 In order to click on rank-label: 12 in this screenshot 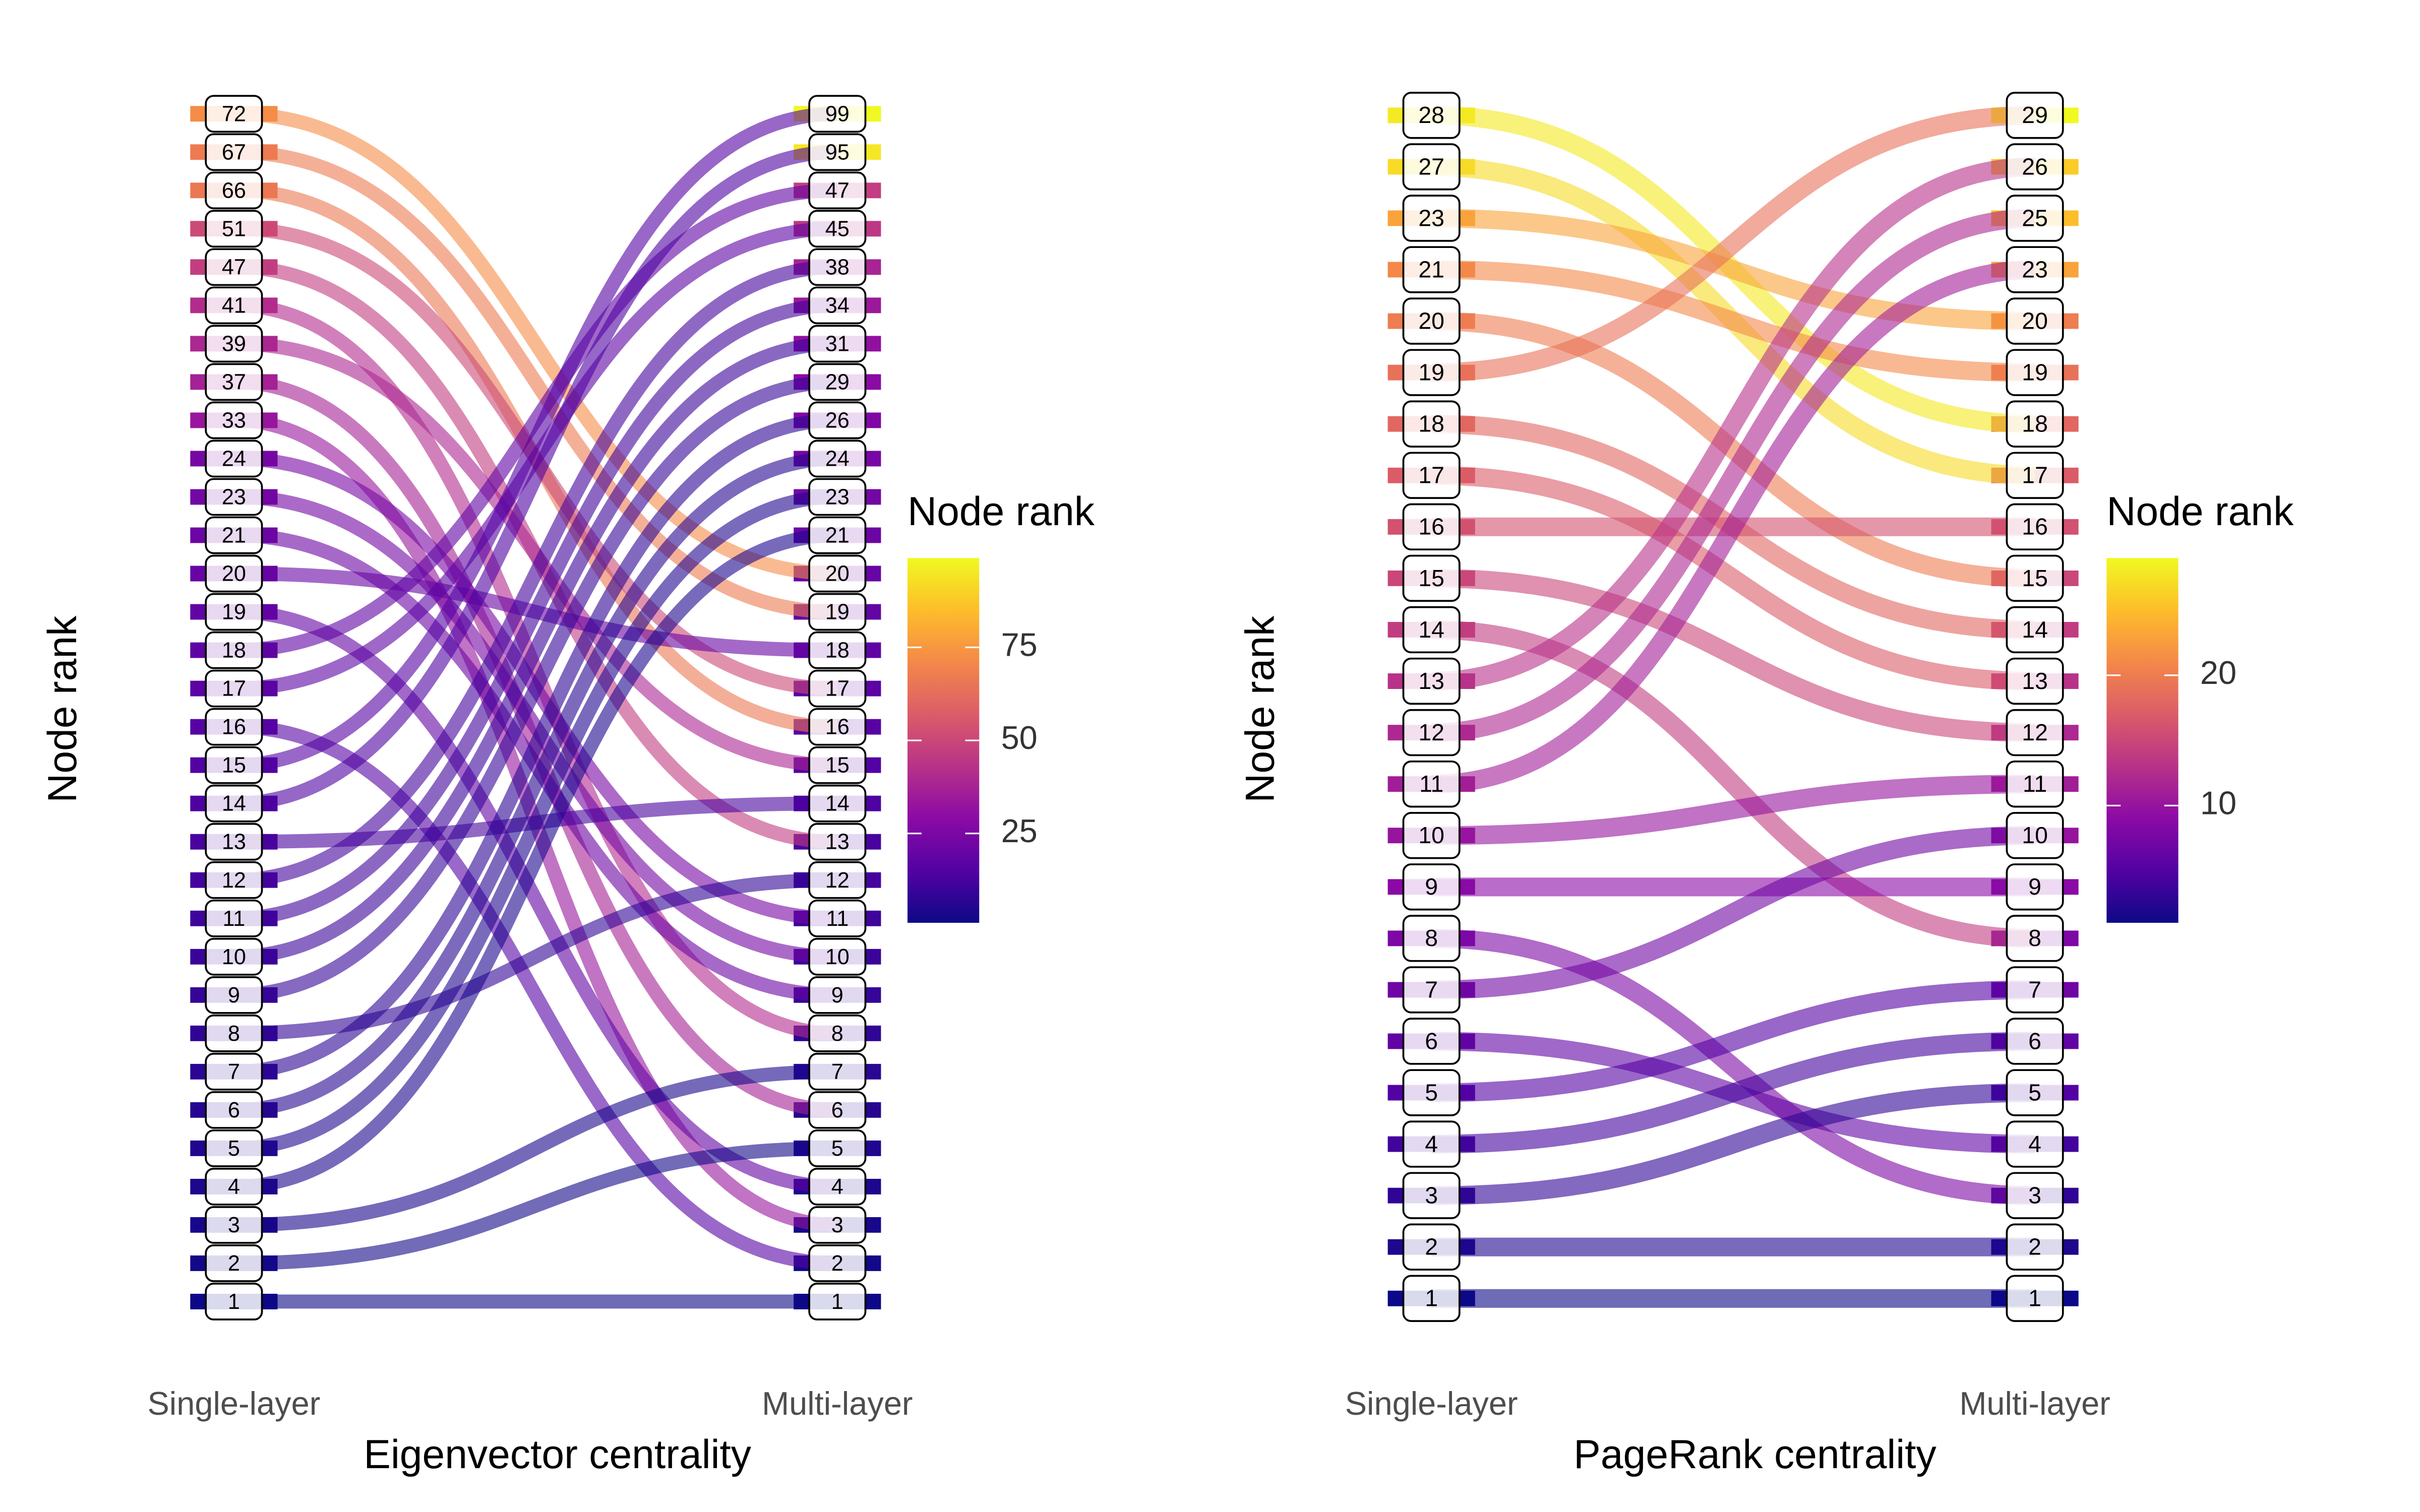, I will do `click(234, 881)`.